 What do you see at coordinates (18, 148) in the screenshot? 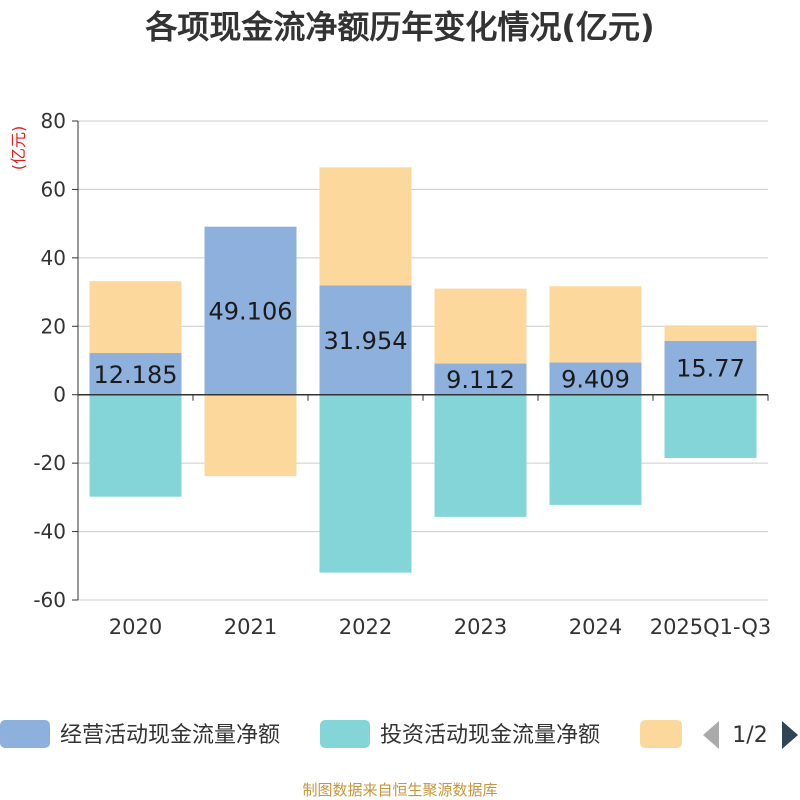
I see `y-axis-unit-label: (亿元)` at bounding box center [18, 148].